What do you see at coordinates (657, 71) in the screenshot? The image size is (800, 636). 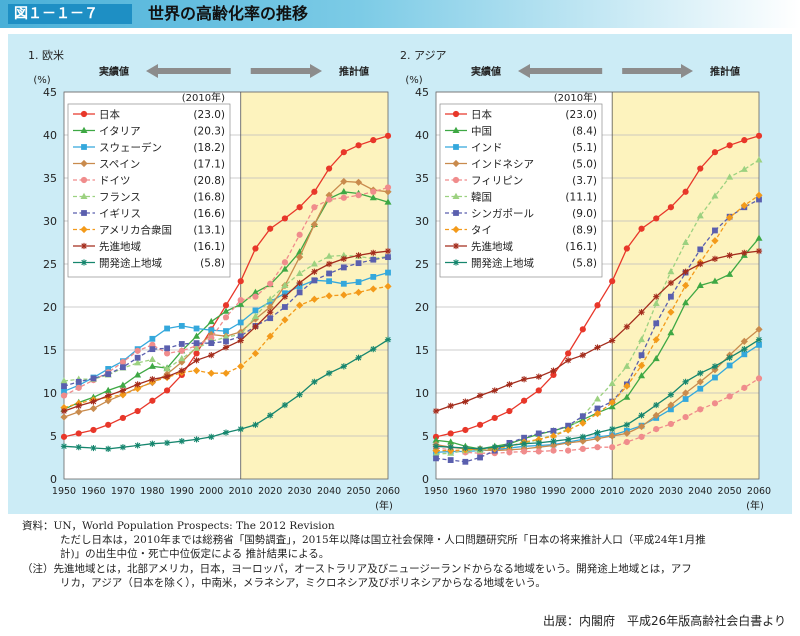 I see `projected-arrow` at bounding box center [657, 71].